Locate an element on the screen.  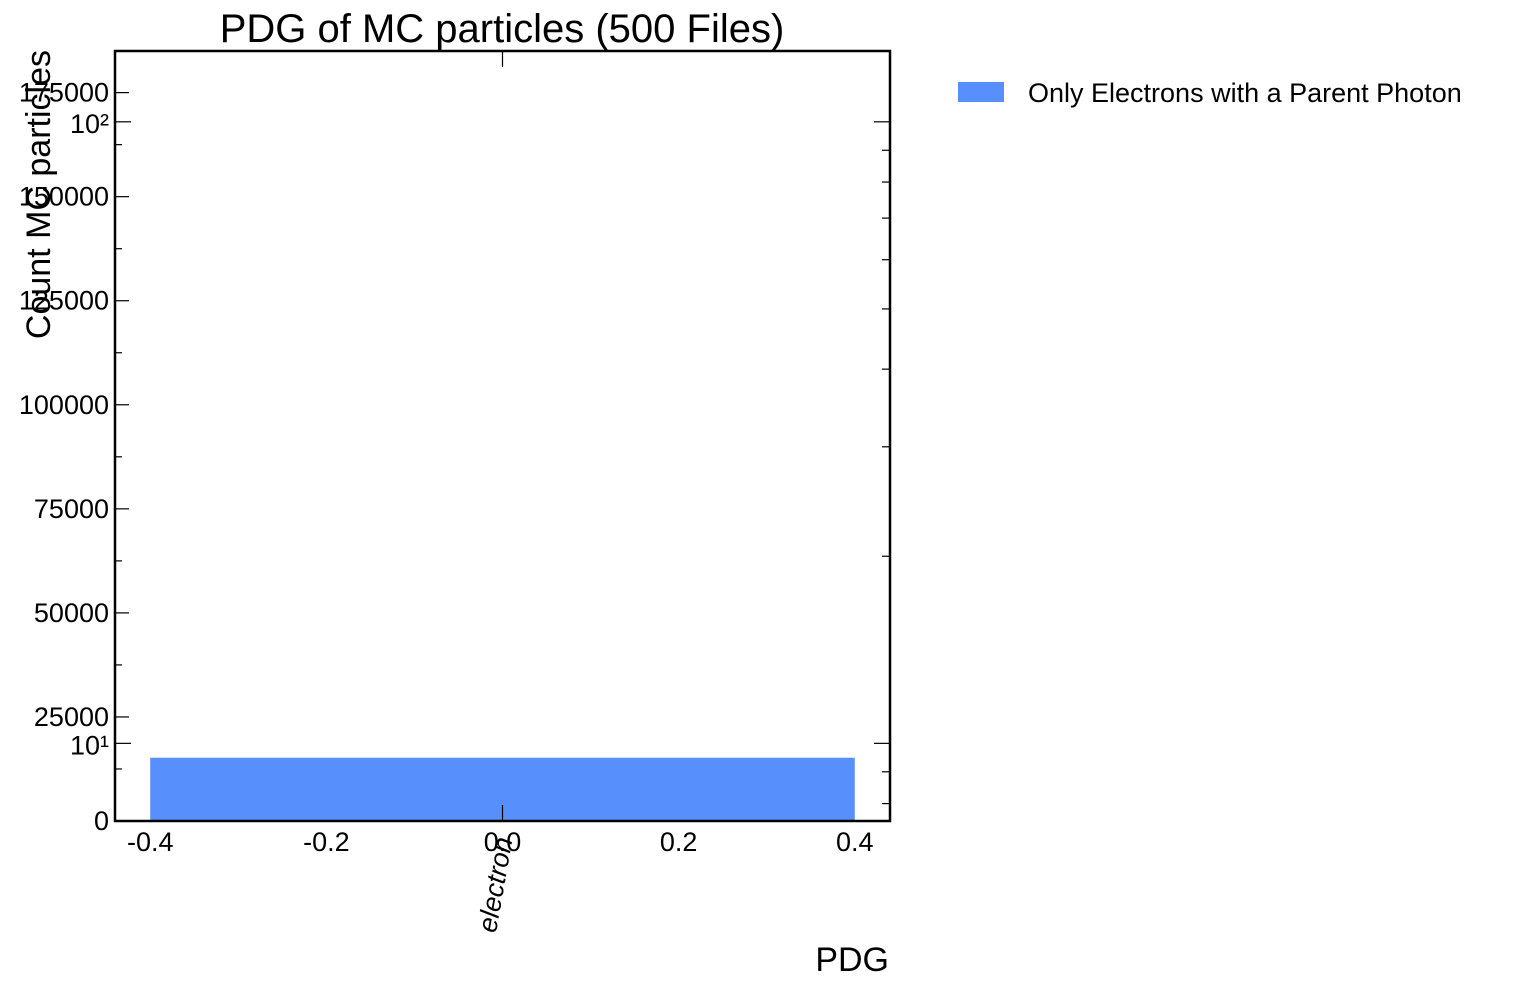
y-tick-label: 150000 is located at coordinates (64, 197).